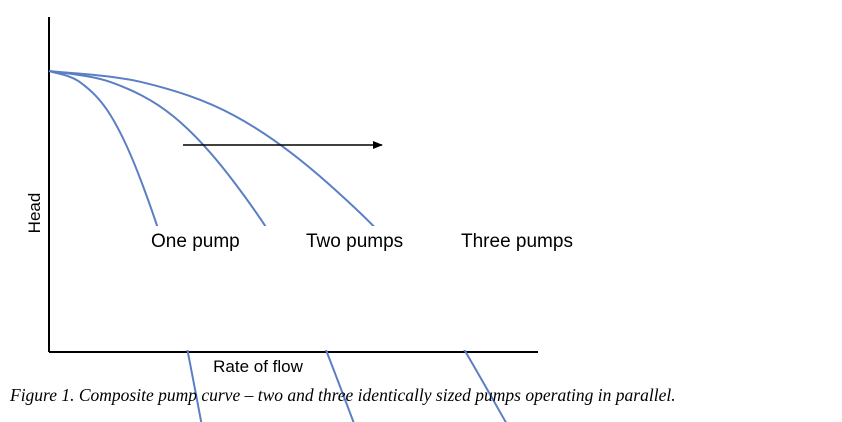 This screenshot has height=422, width=842. I want to click on curve-label-three-pumps: Three pumps, so click(517, 241).